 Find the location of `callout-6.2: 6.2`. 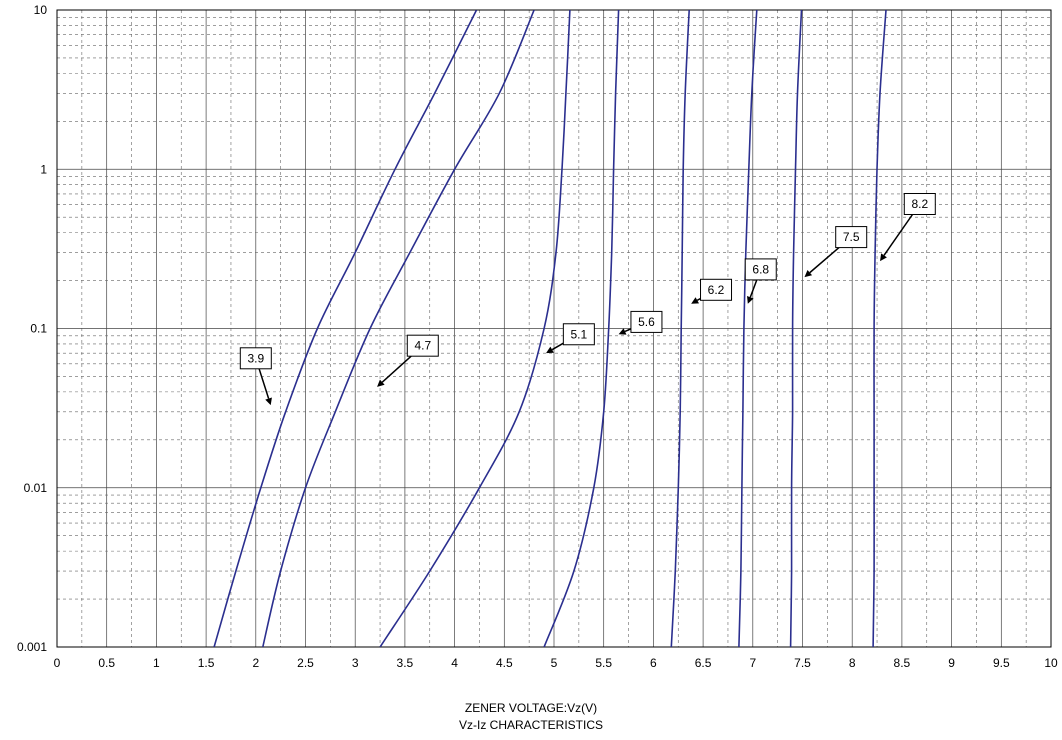

callout-6.2: 6.2 is located at coordinates (712, 291).